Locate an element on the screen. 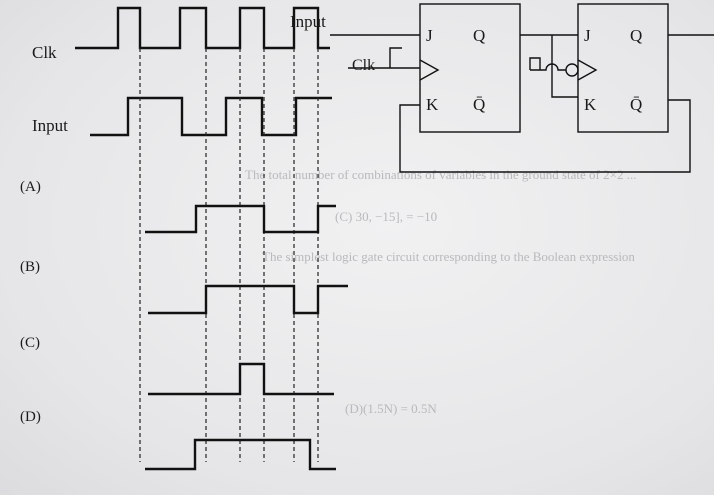  option-a-label: (A) is located at coordinates (30, 187).